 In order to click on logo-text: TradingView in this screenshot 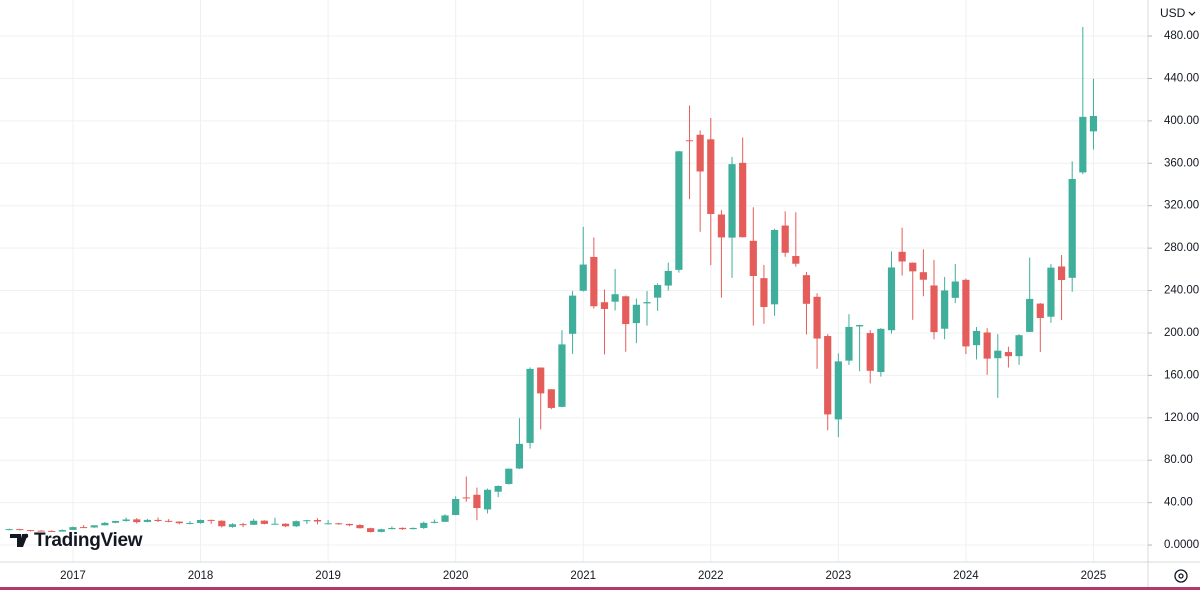, I will do `click(88, 540)`.